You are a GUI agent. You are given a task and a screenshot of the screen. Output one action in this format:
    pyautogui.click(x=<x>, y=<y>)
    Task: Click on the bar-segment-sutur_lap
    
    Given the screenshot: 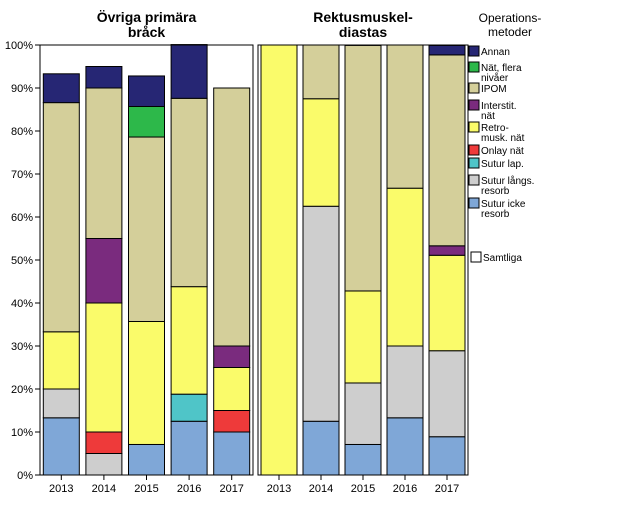 What is the action you would take?
    pyautogui.click(x=189, y=407)
    